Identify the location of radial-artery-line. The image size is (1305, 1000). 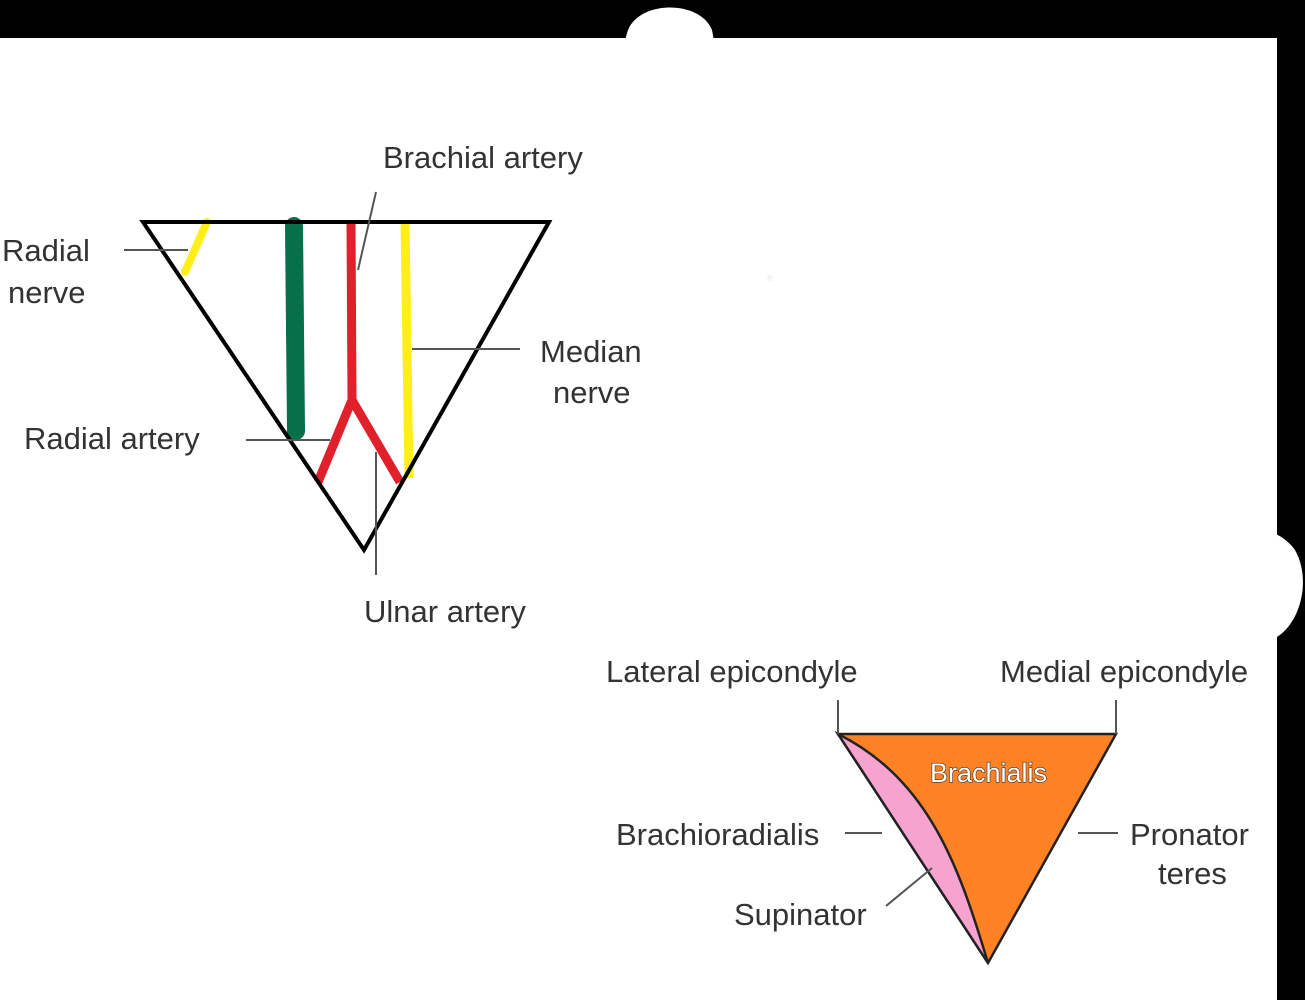
(335, 441).